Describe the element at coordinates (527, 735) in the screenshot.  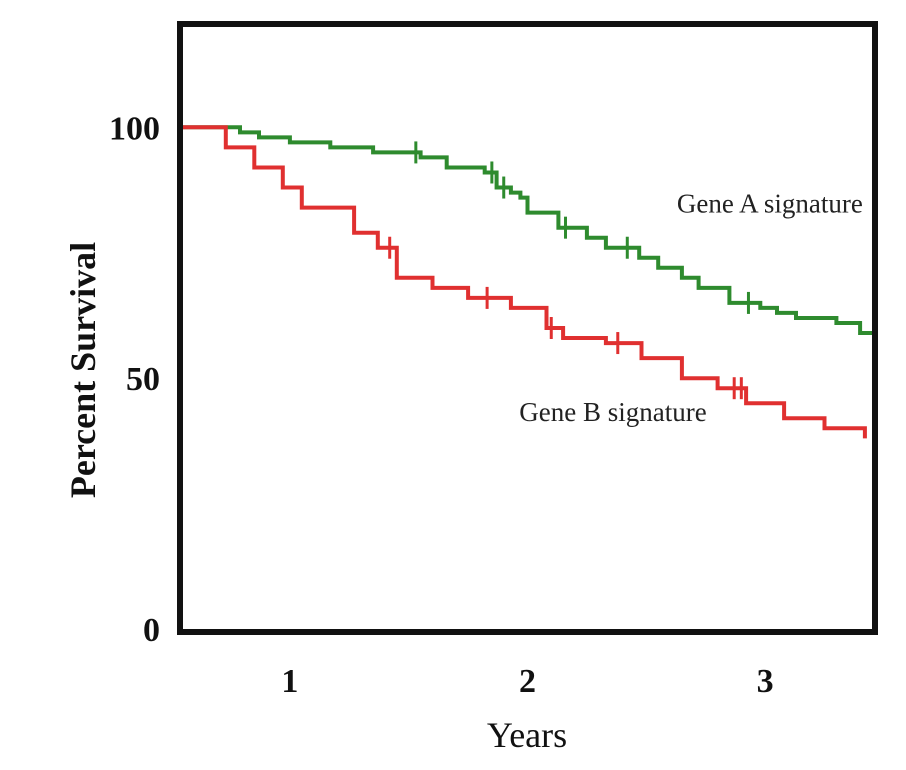
I see `x-axis-title: Years` at that location.